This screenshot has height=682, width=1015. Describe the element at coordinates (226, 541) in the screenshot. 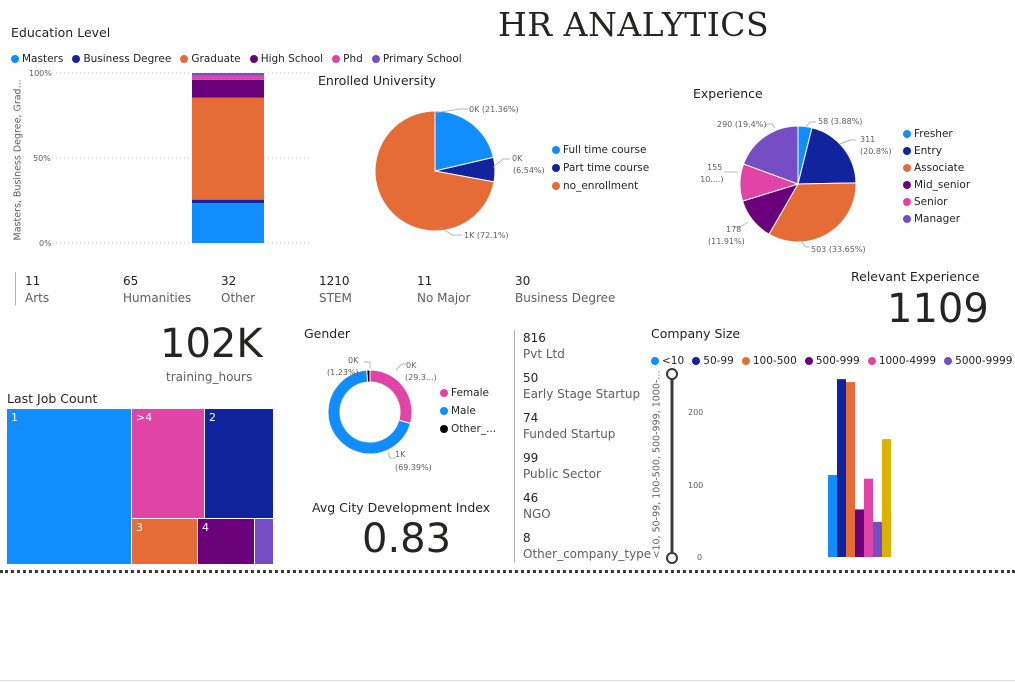

I see `treemap-cell-4: 4` at that location.